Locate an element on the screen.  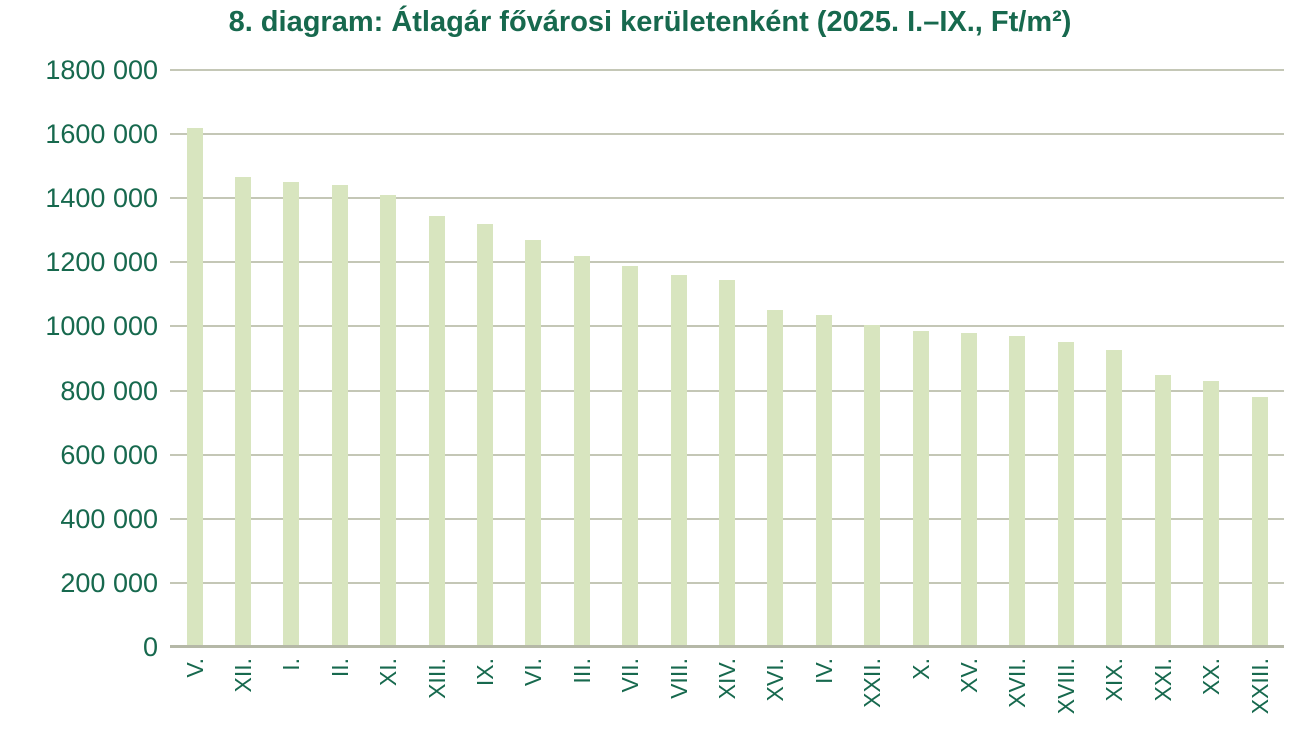
x-tick-label: XV. is located at coordinates (969, 675).